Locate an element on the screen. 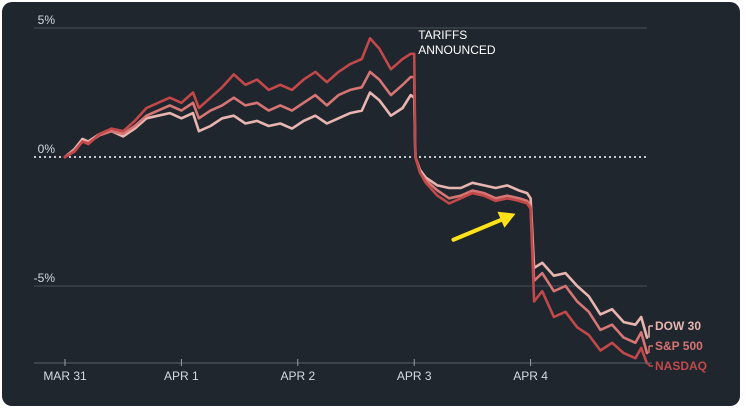  x-tick-label: APR 1 is located at coordinates (181, 376).